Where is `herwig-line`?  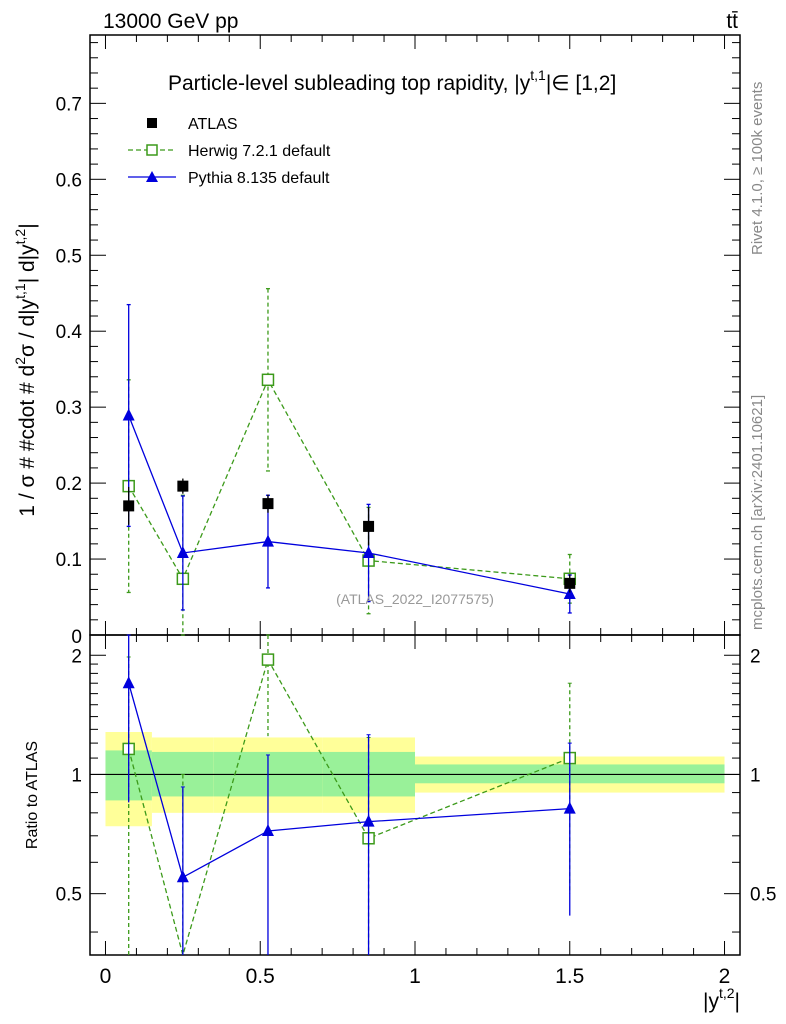 herwig-line is located at coordinates (349, 479).